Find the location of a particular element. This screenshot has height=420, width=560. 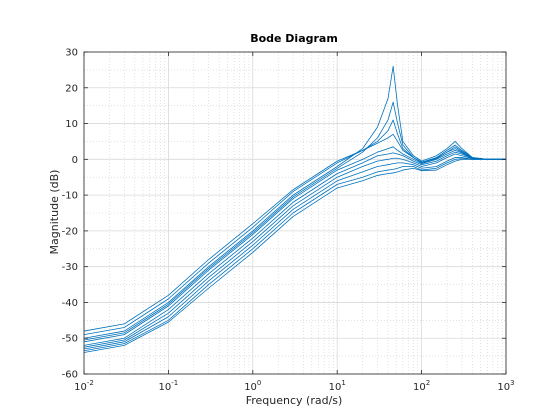

x-tick-label: 10⁻² is located at coordinates (84, 386).